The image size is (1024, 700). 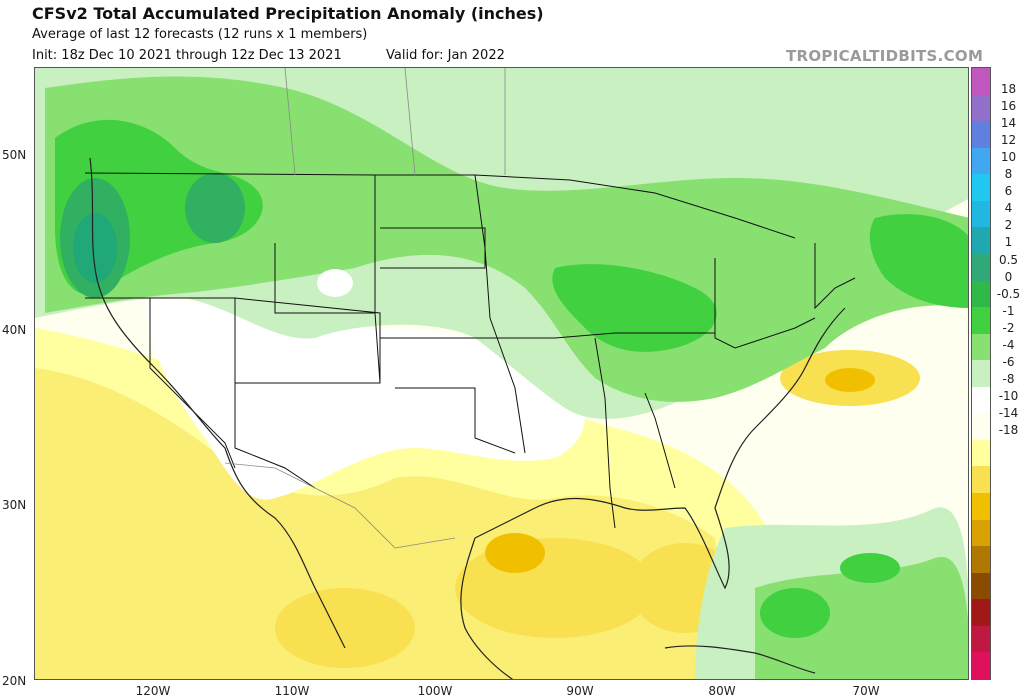 I want to click on color-scale-label: 6, so click(x=1008, y=191).